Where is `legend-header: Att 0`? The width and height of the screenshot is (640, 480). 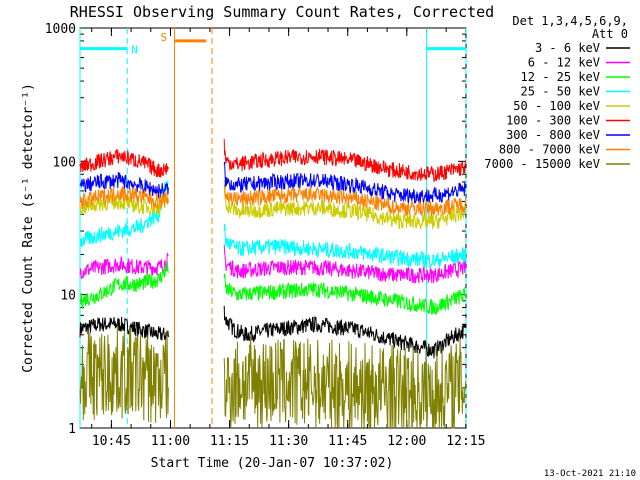
legend-header: Att 0 is located at coordinates (610, 34).